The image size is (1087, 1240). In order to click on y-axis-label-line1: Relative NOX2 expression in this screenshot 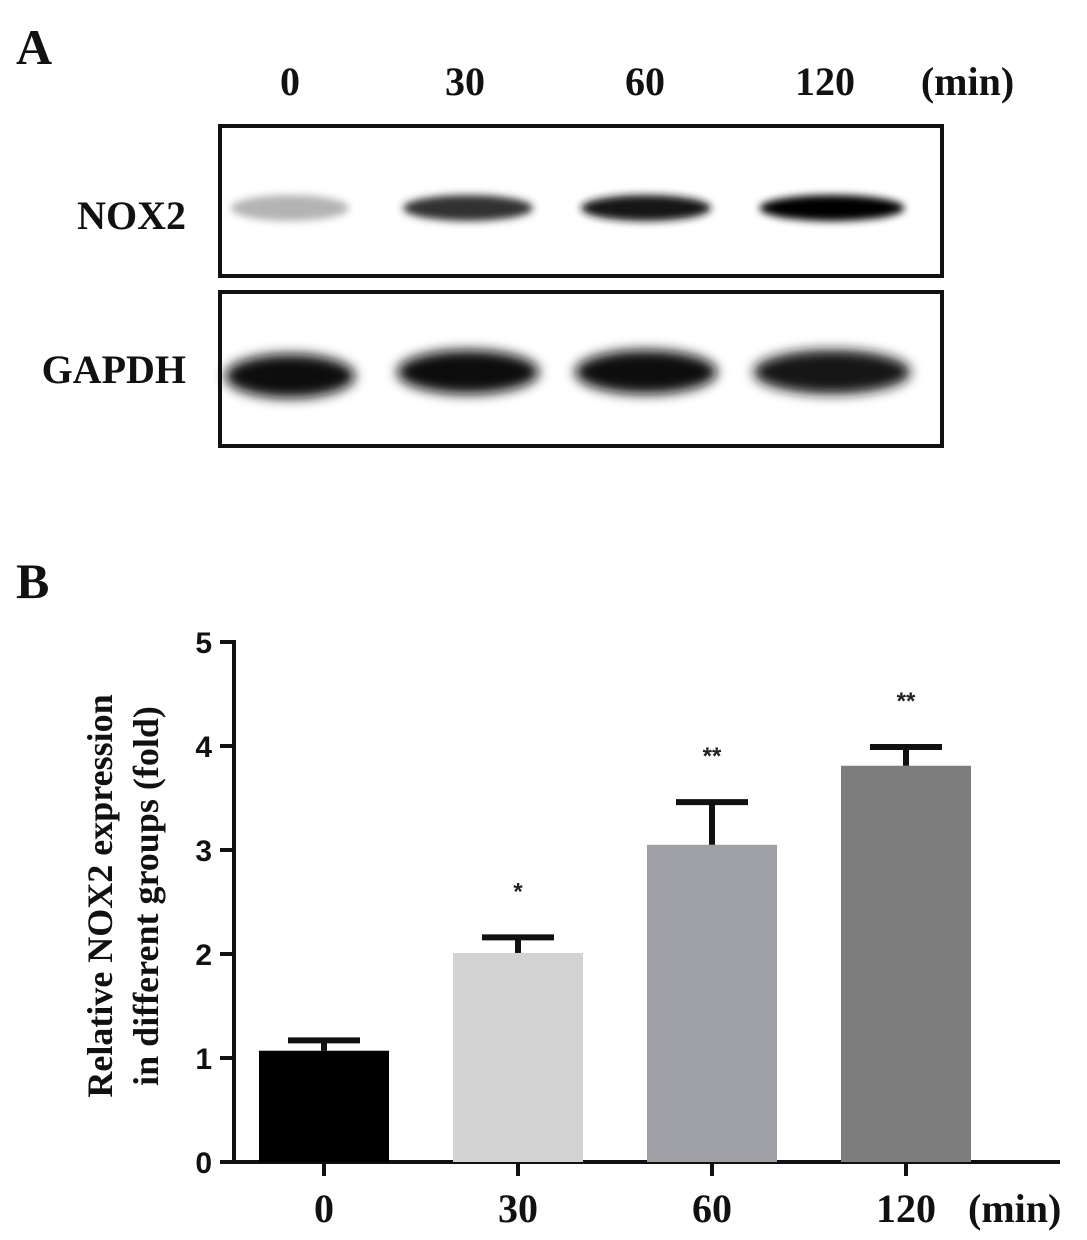, I will do `click(100, 895)`.